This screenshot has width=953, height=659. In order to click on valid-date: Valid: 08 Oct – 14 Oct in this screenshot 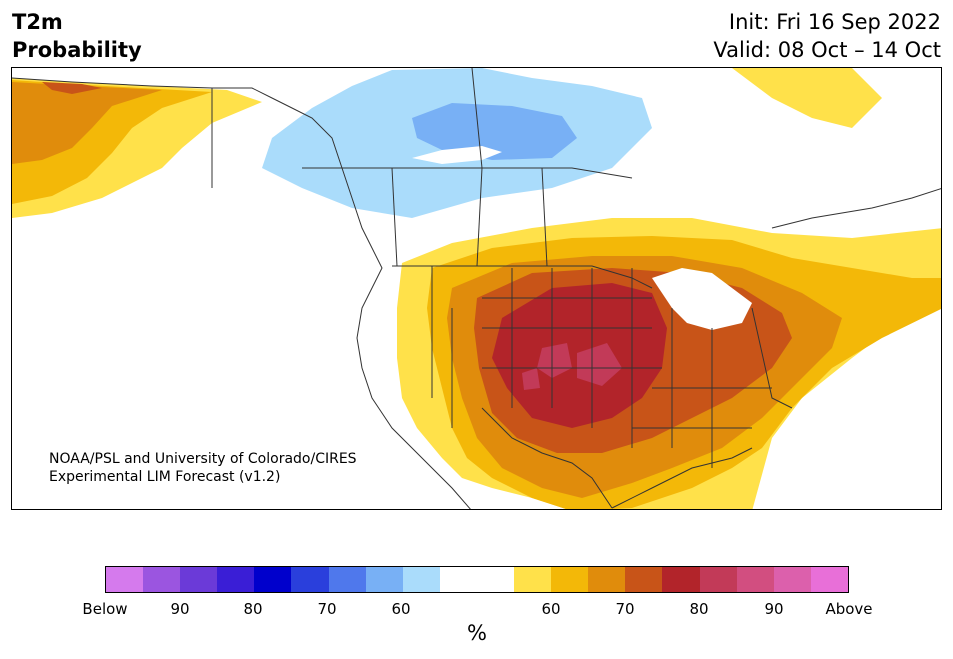, I will do `click(827, 50)`.